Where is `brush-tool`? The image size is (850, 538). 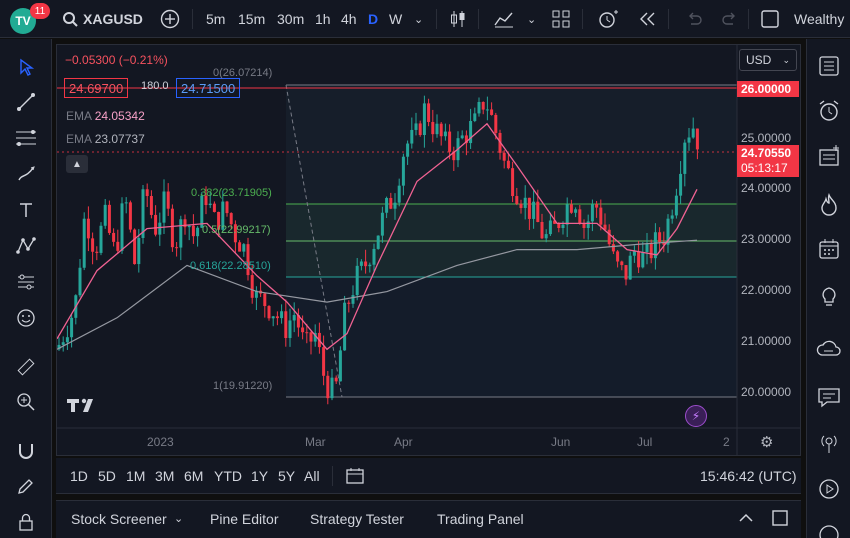
brush-tool is located at coordinates (26, 174).